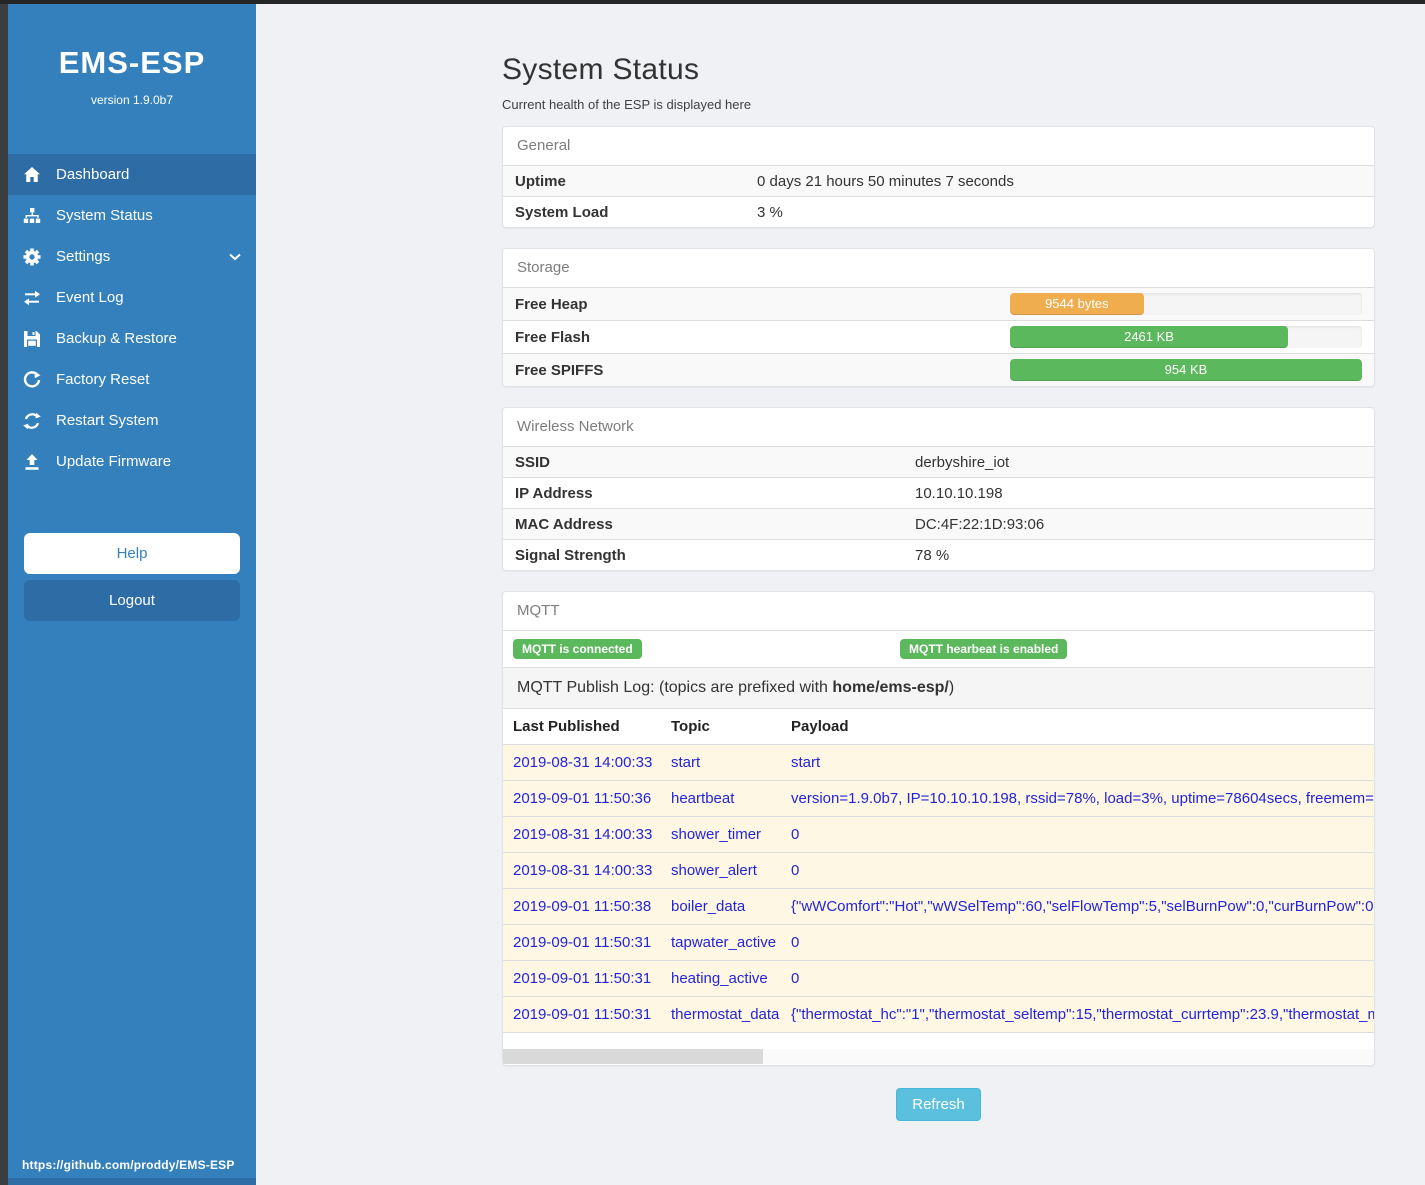 Image resolution: width=1425 pixels, height=1185 pixels. Describe the element at coordinates (980, 524) in the screenshot. I see `row-value: DC:4F:22:1D:93:06` at that location.